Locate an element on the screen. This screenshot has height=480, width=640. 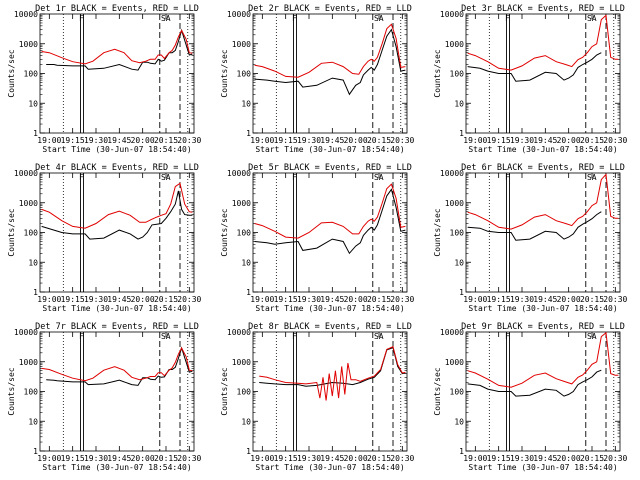
panel-title: Det 3r BLACK = Events, RED = LLD is located at coordinates (543, 9).